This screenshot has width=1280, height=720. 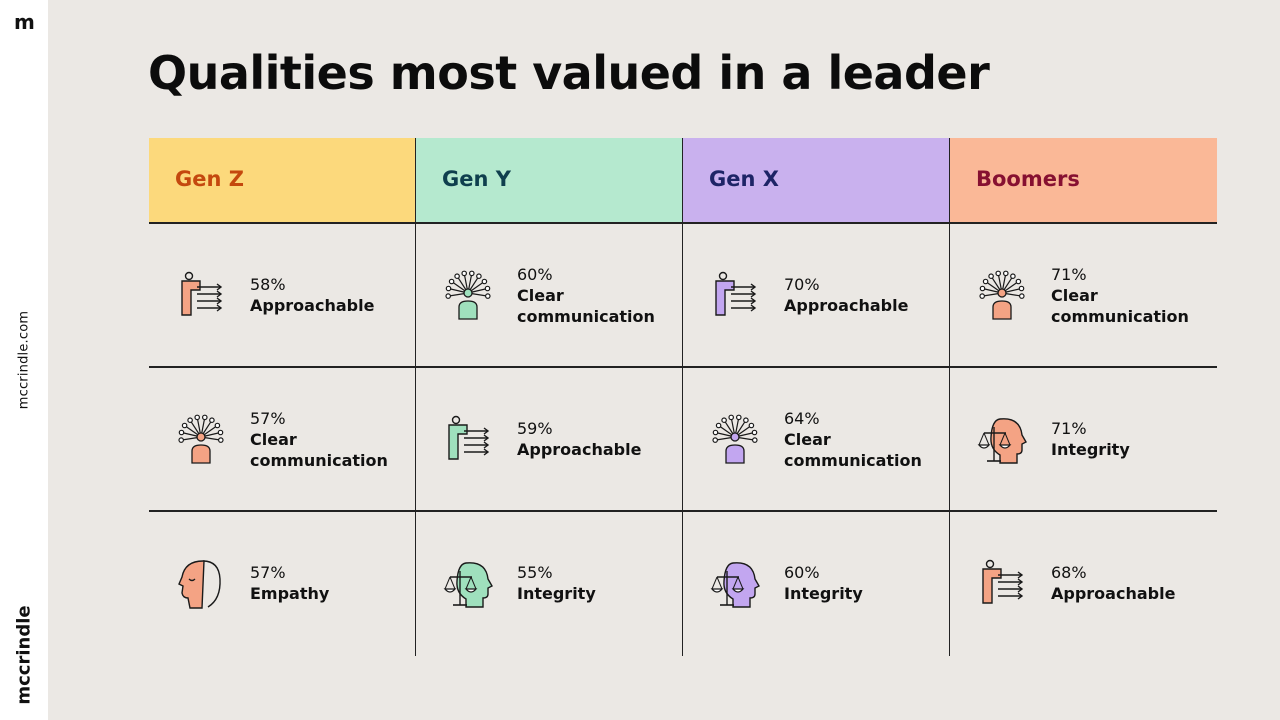 I want to click on quality-text: 60% Clear communication, so click(x=598, y=295).